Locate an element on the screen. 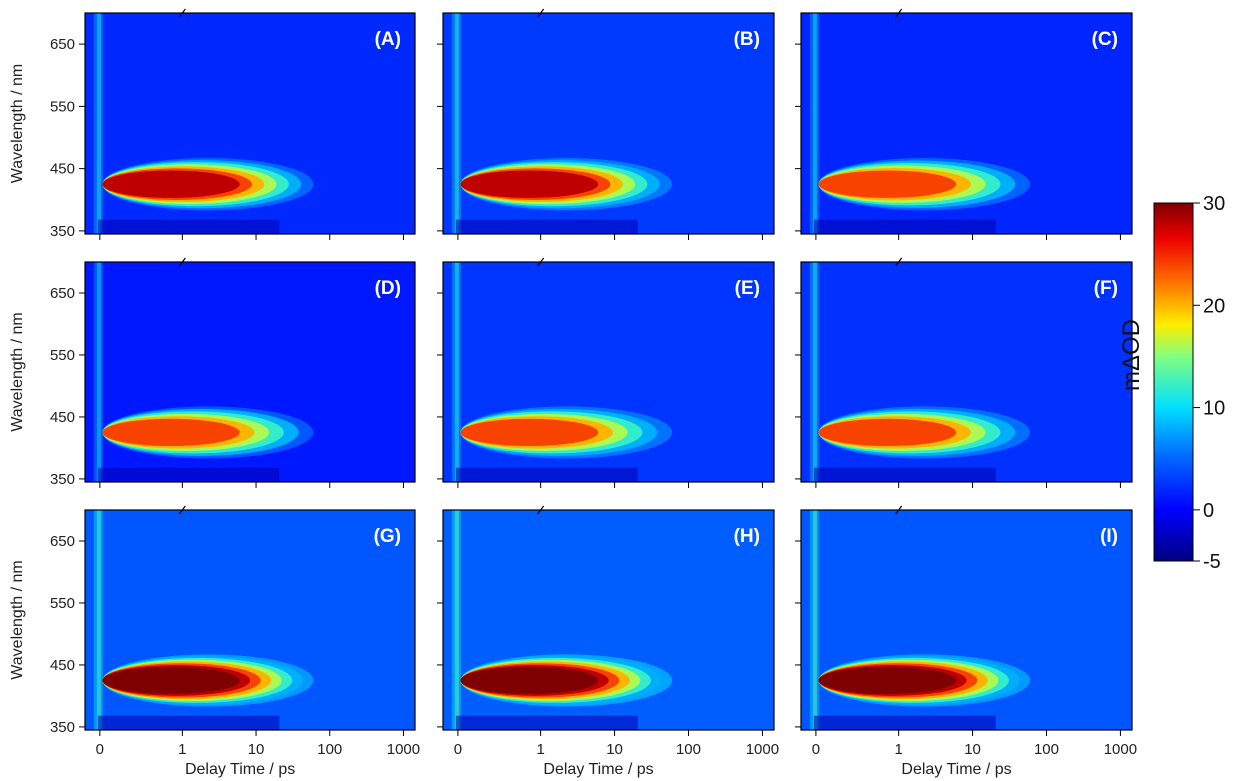  panel-label: (H) is located at coordinates (747, 536).